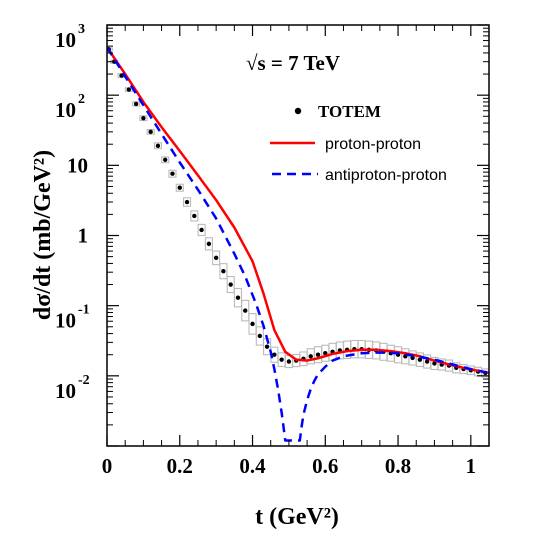 This screenshot has width=545, height=545. I want to click on energy-annotation: √s = 7 TeV, so click(293, 63).